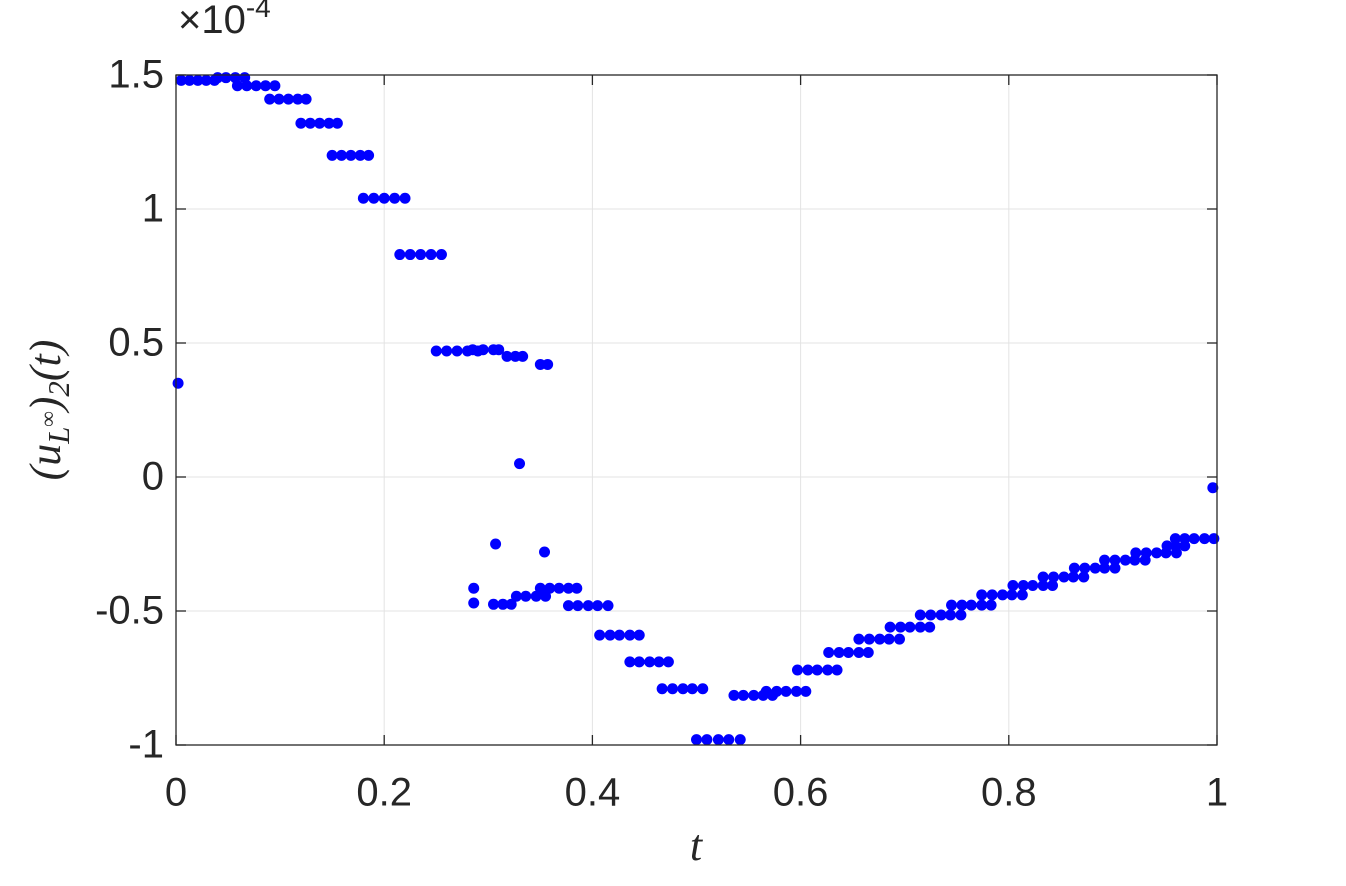 This screenshot has height=886, width=1346. I want to click on x-tick-label: 0.6, so click(801, 793).